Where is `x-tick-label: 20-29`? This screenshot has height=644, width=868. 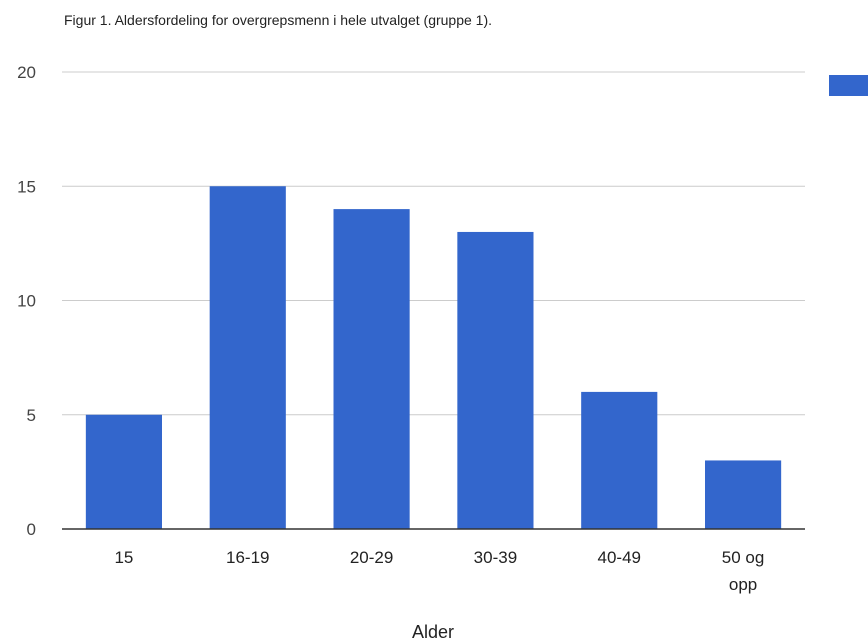
x-tick-label: 20-29 is located at coordinates (371, 557).